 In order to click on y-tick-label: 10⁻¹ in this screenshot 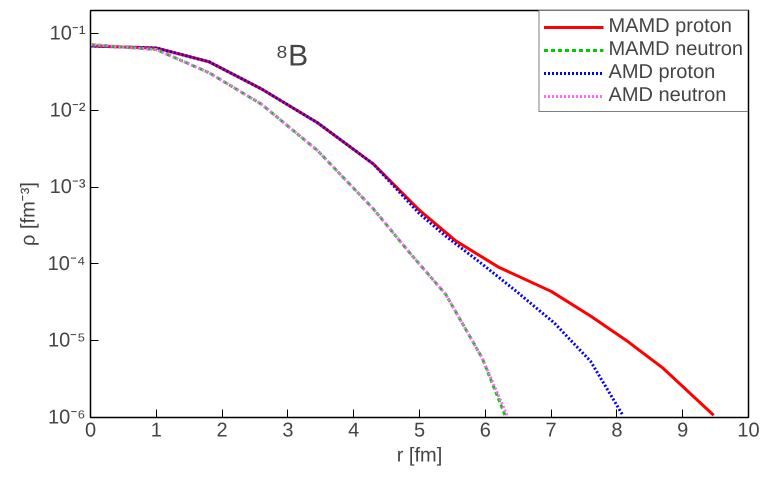, I will do `click(68, 33)`.